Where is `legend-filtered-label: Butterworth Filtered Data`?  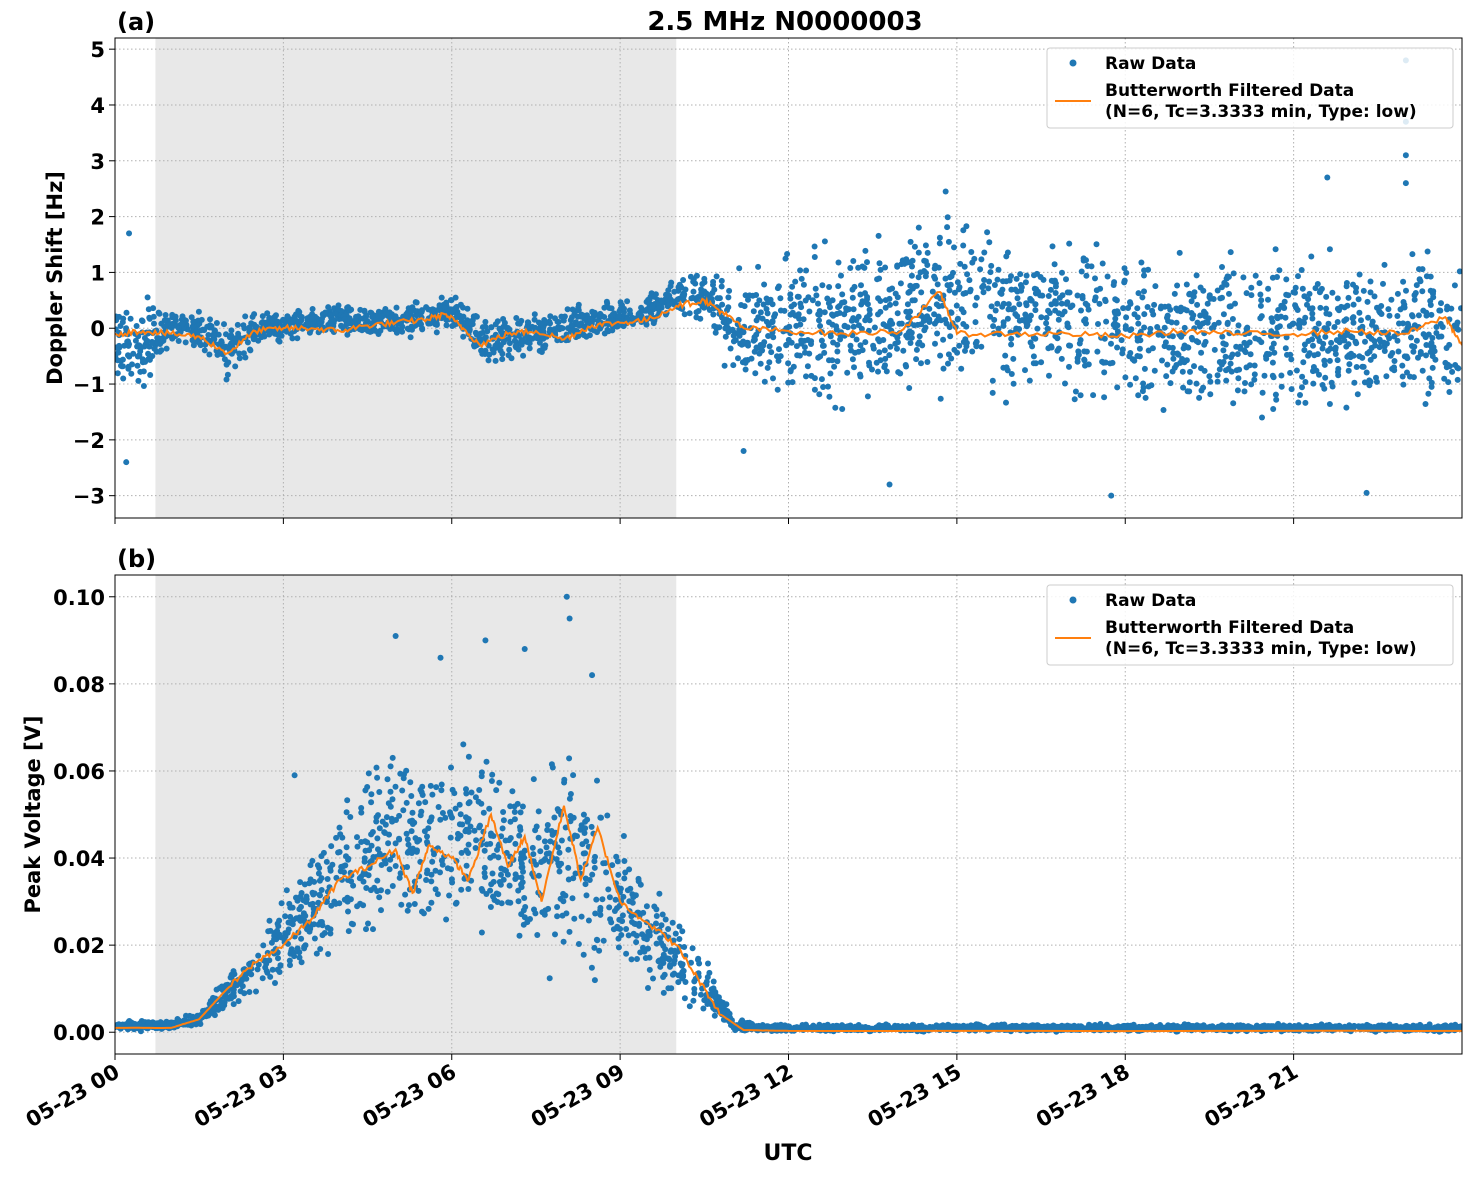 legend-filtered-label: Butterworth Filtered Data is located at coordinates (1229, 91).